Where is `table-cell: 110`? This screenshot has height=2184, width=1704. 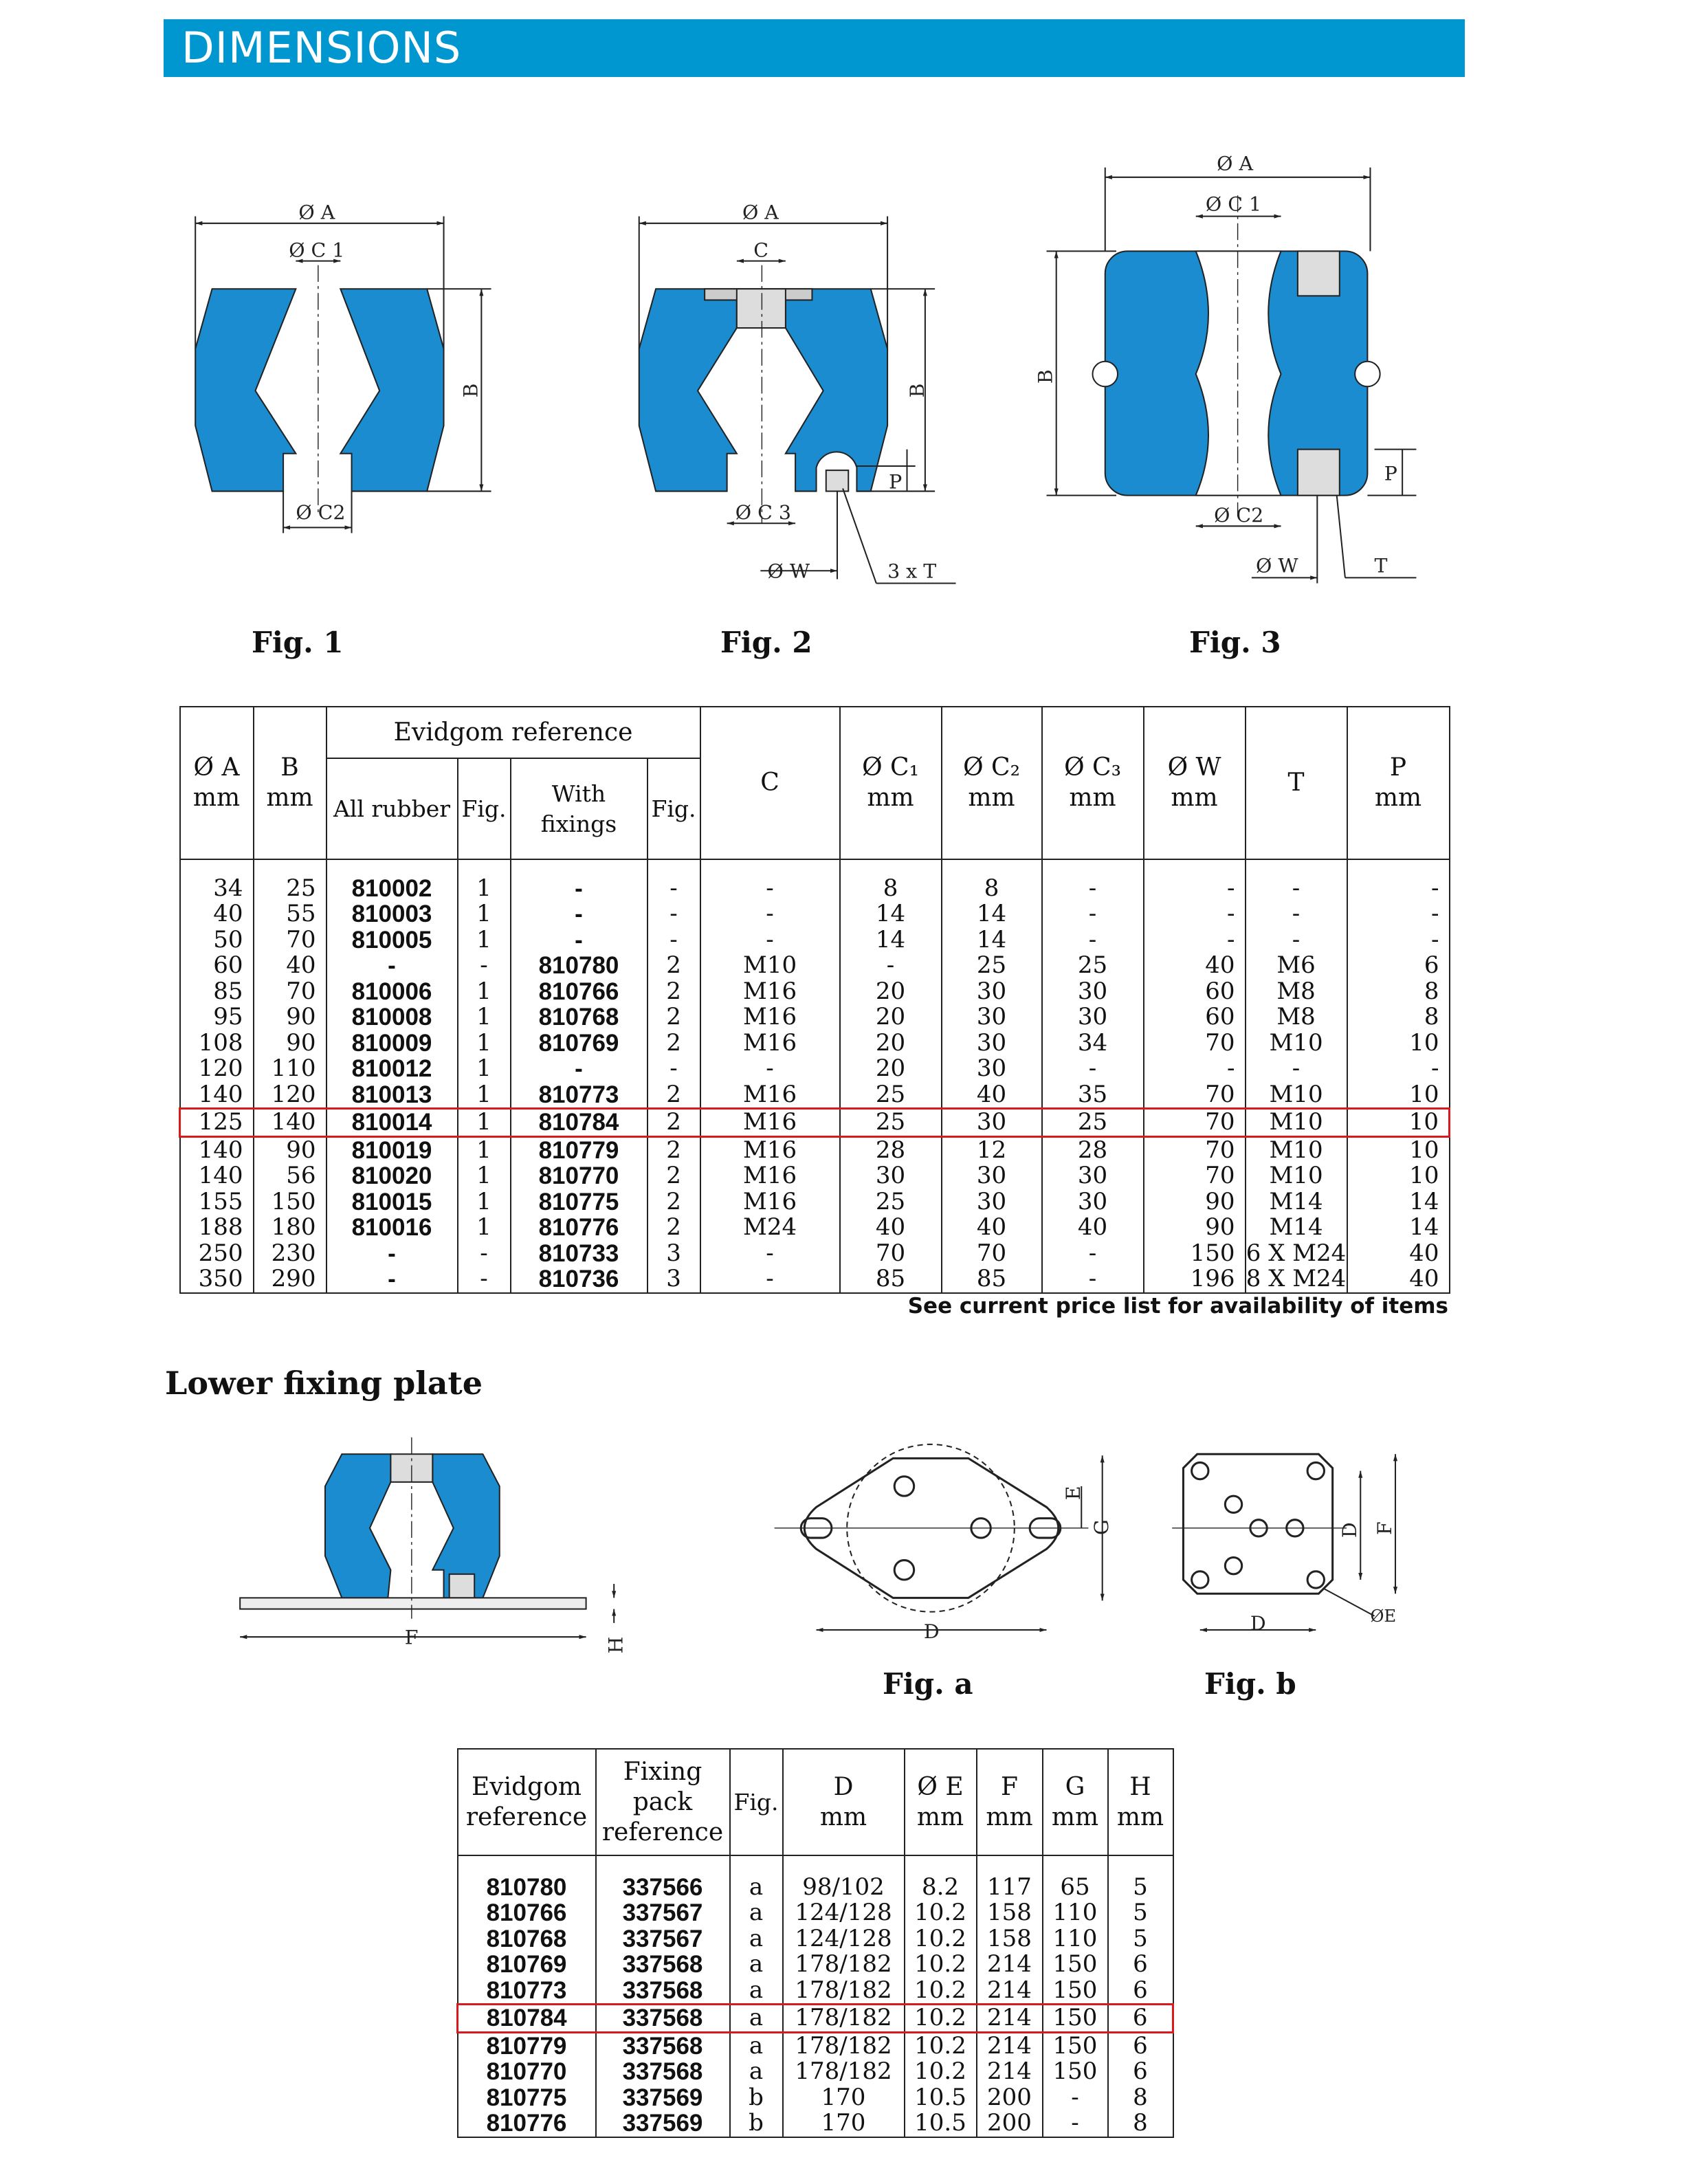 table-cell: 110 is located at coordinates (289, 1068).